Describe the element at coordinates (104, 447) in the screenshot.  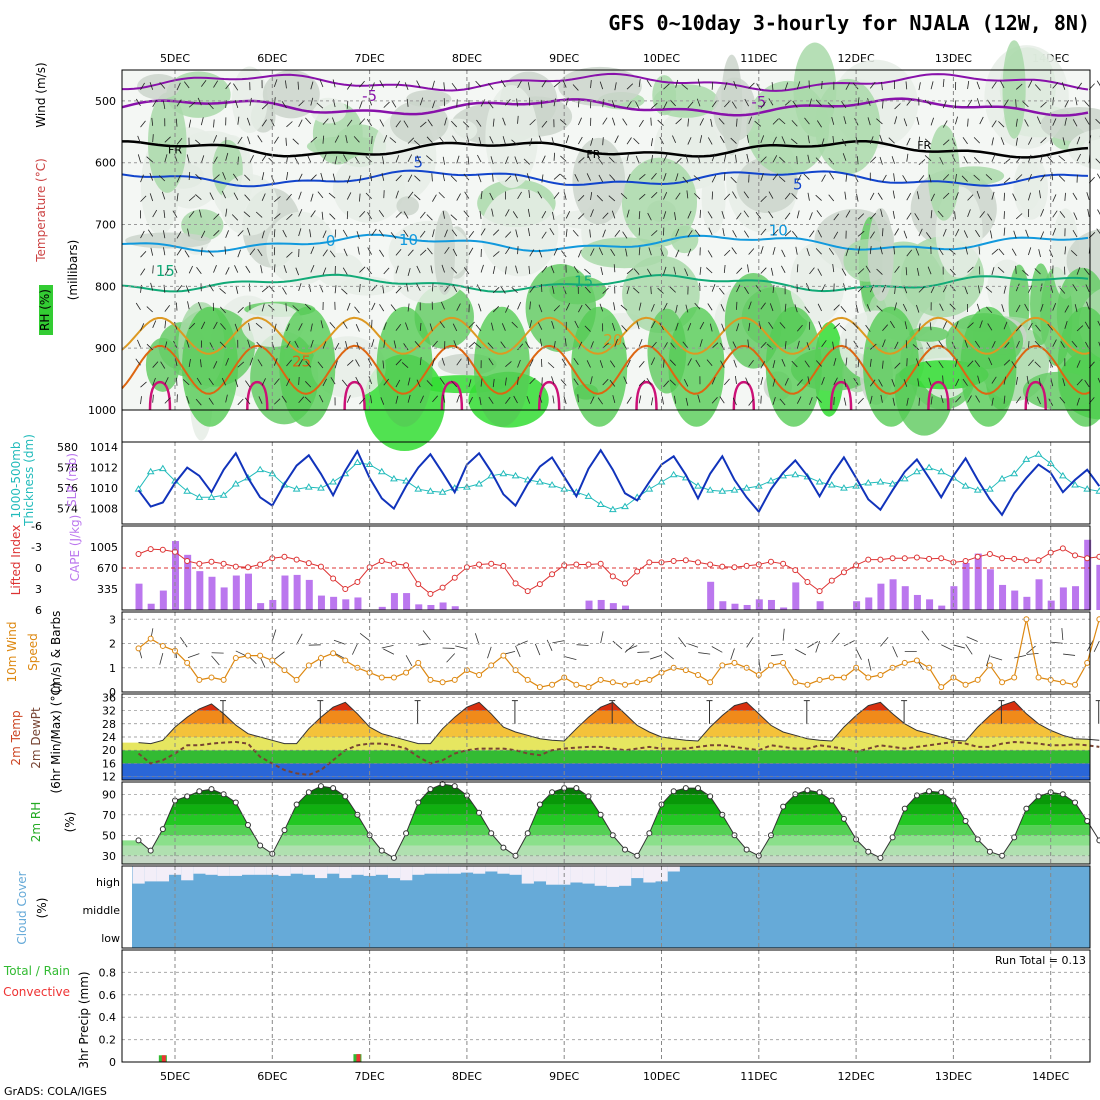
I see `slp-tick: 1014` at that location.